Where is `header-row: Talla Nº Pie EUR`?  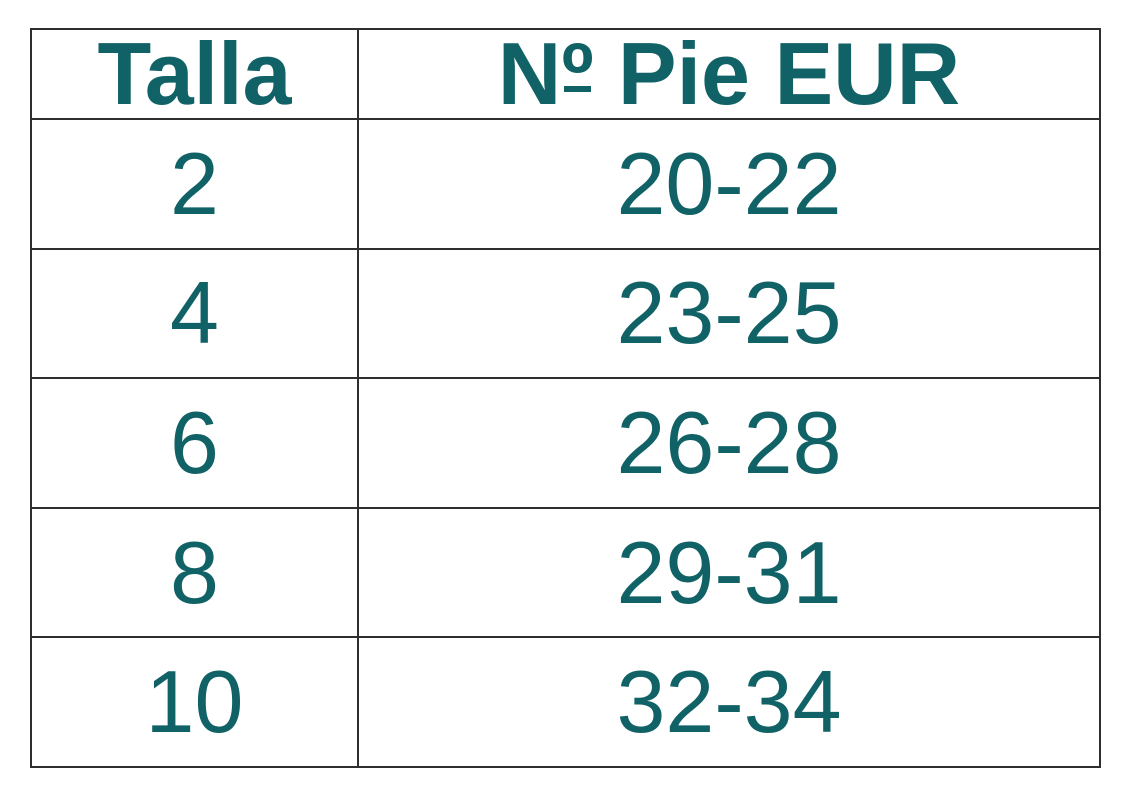
header-row: Talla Nº Pie EUR is located at coordinates (565, 74).